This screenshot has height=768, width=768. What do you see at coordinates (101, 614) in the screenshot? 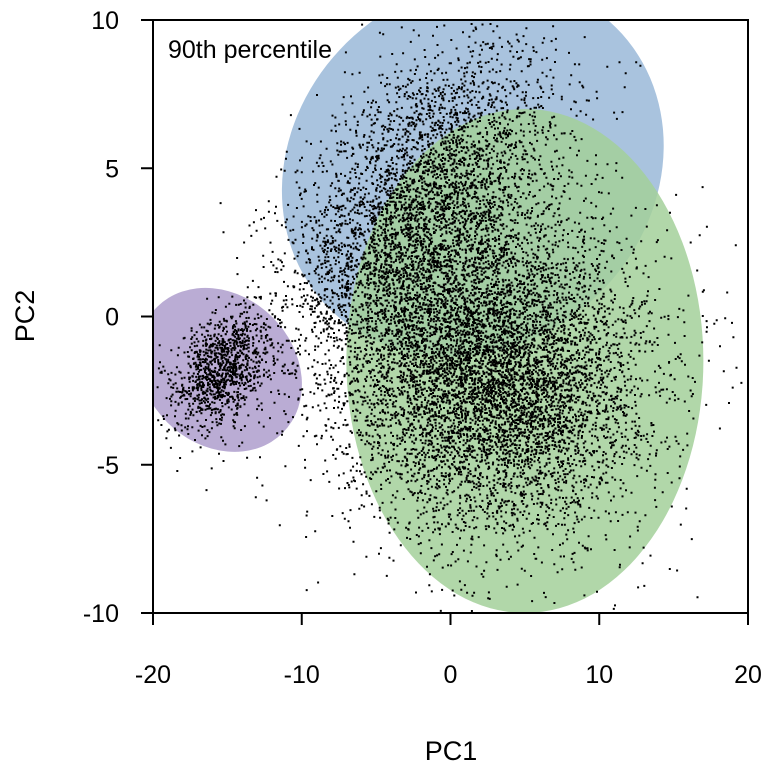
I see `y-tick-label: -10` at bounding box center [101, 614].